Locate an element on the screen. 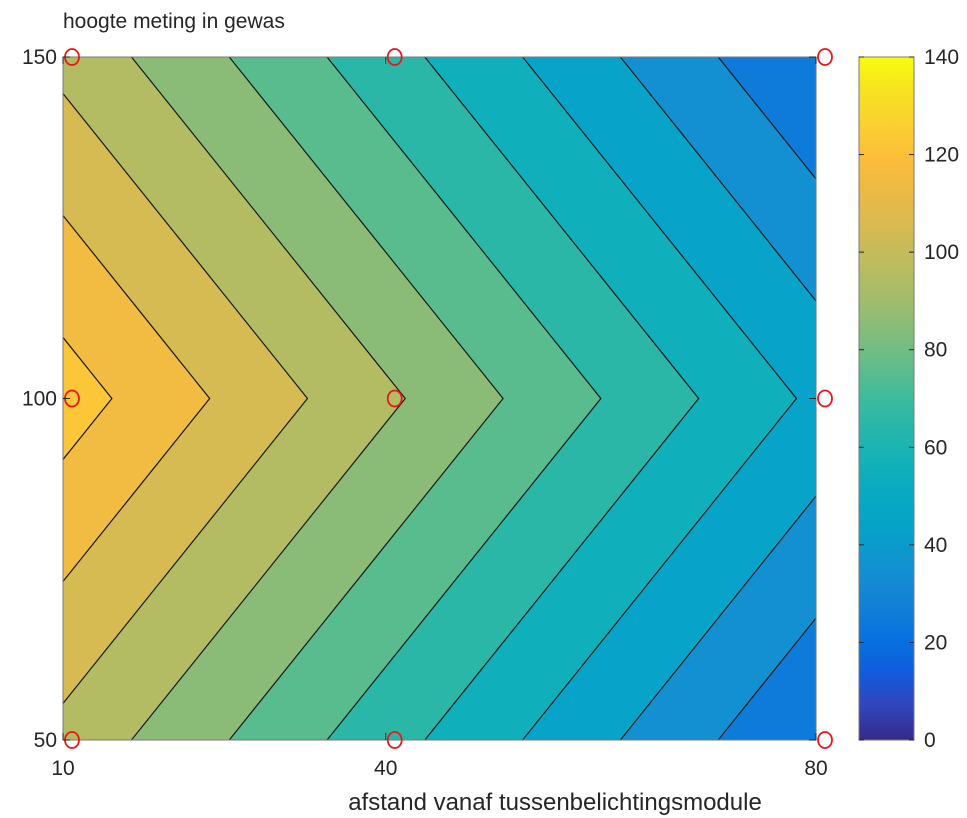 This screenshot has width=967, height=818. colorbar-tick-label: 0 is located at coordinates (930, 740).